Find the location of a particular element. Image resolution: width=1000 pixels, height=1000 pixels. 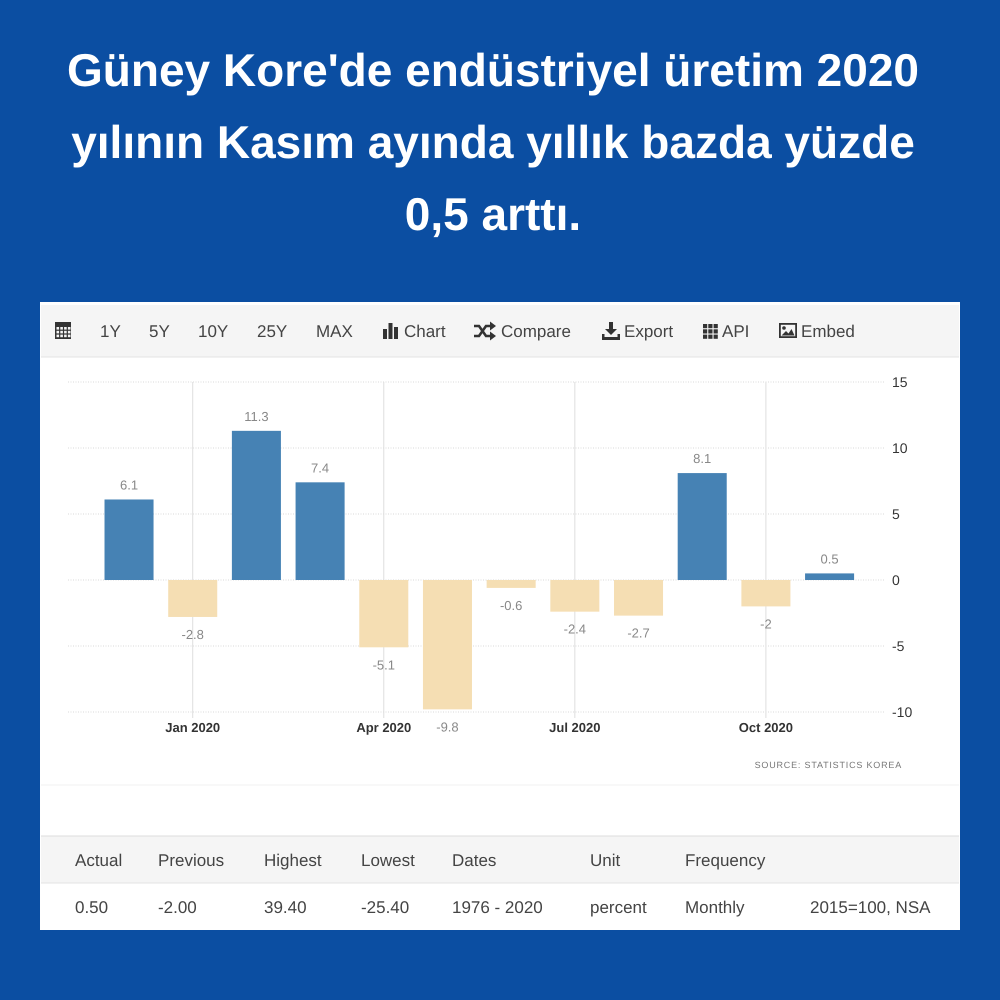

text: Dates is located at coordinates (474, 860).